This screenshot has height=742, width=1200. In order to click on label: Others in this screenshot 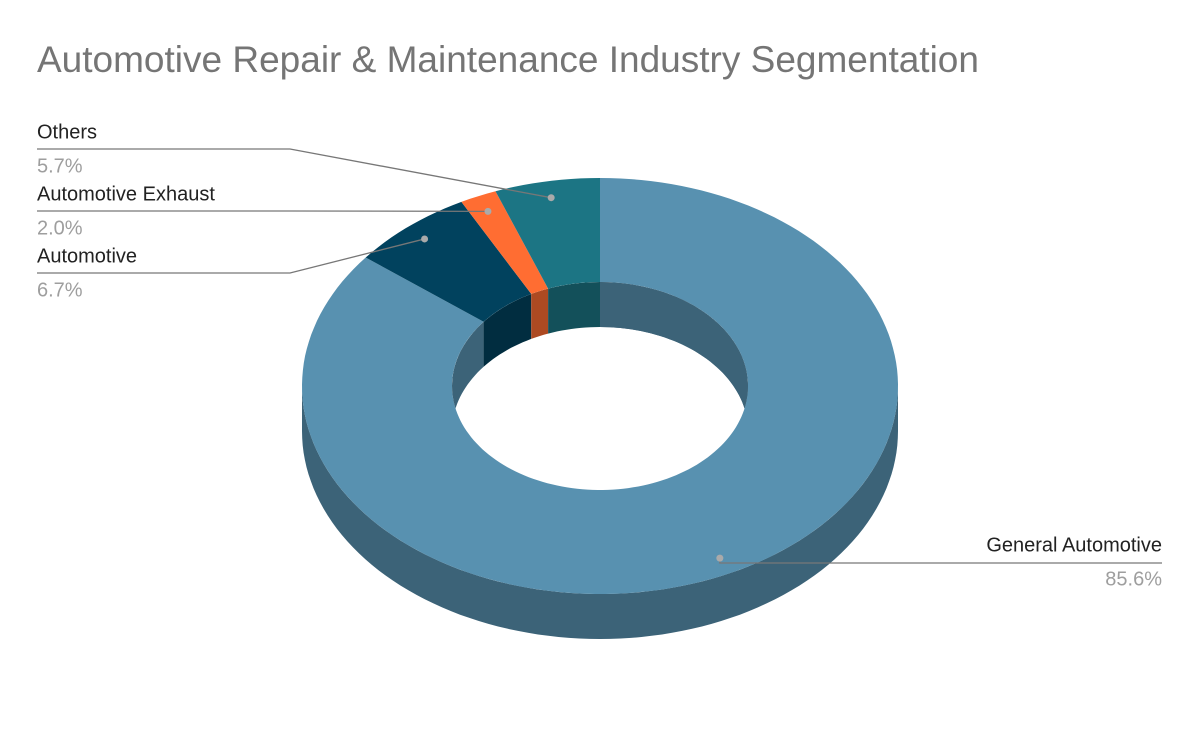, I will do `click(67, 132)`.